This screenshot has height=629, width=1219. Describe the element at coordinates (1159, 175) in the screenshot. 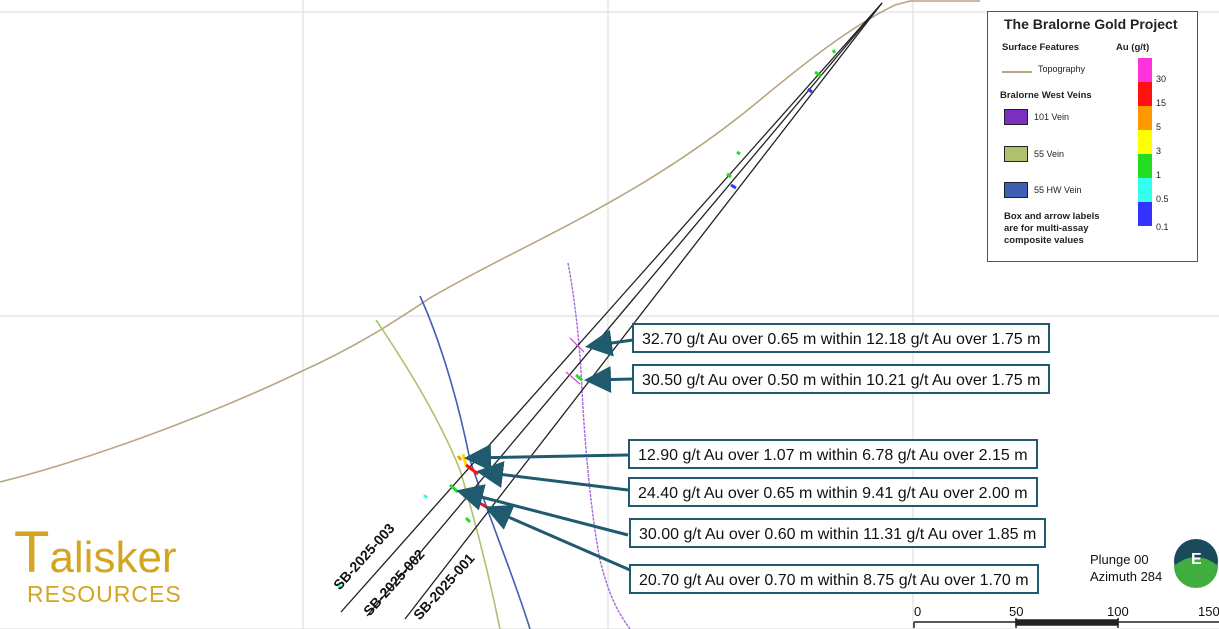

I see `au-tick-1: 1` at that location.